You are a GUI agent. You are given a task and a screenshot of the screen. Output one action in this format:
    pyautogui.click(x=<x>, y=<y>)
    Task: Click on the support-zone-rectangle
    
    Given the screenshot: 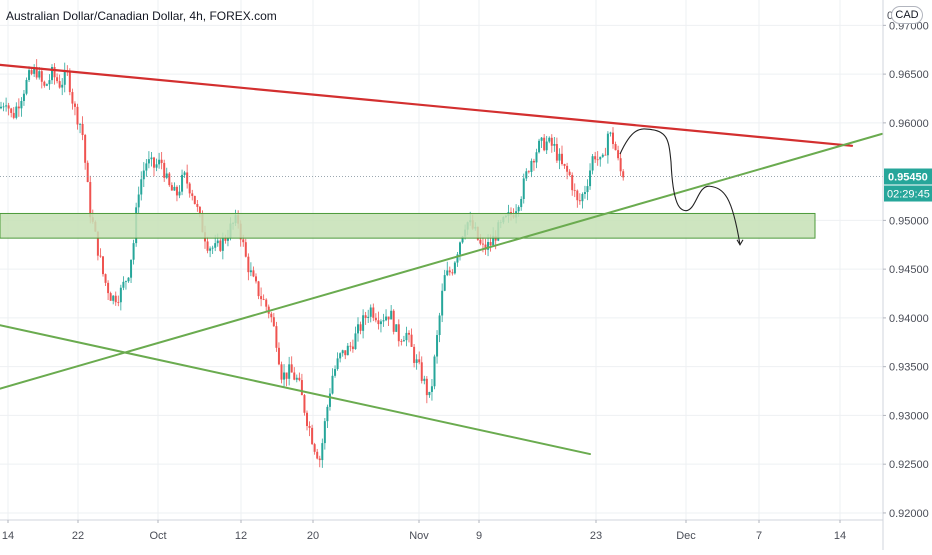 What is the action you would take?
    pyautogui.click(x=408, y=225)
    